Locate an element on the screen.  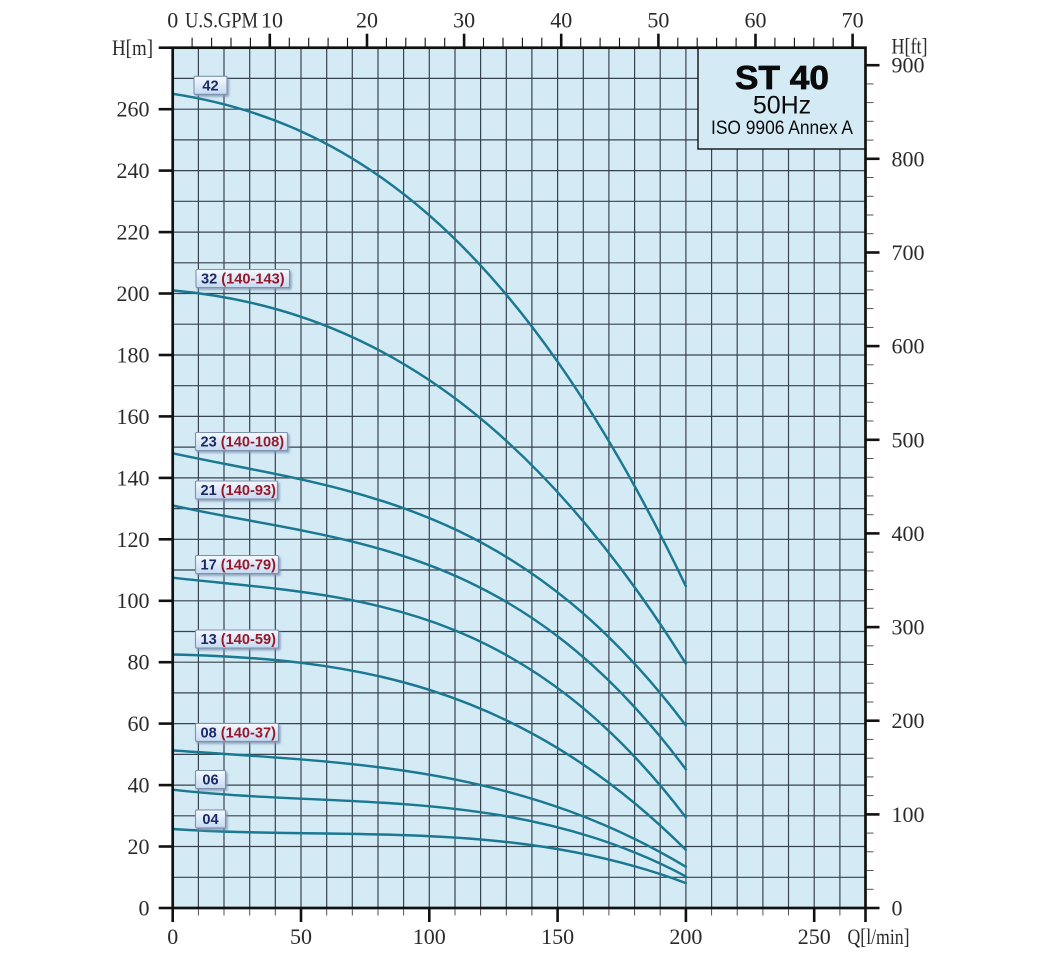
svg-text: 160 is located at coordinates (133, 416).